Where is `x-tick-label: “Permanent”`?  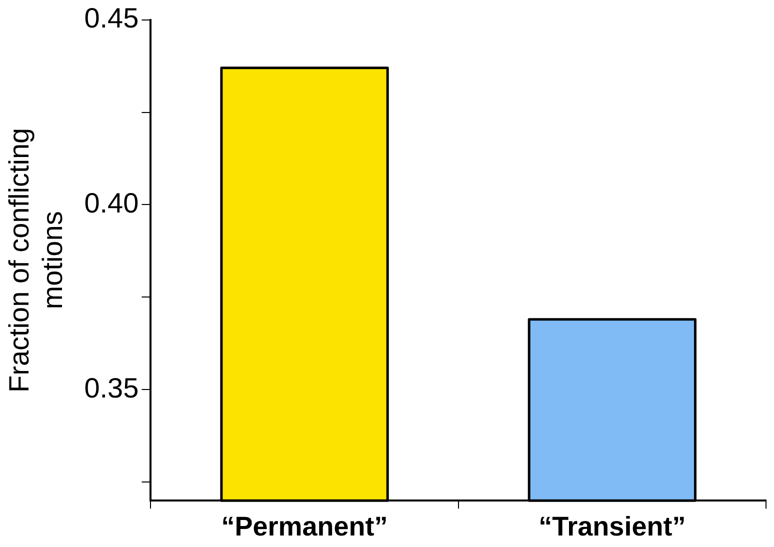 x-tick-label: “Permanent” is located at coordinates (304, 526).